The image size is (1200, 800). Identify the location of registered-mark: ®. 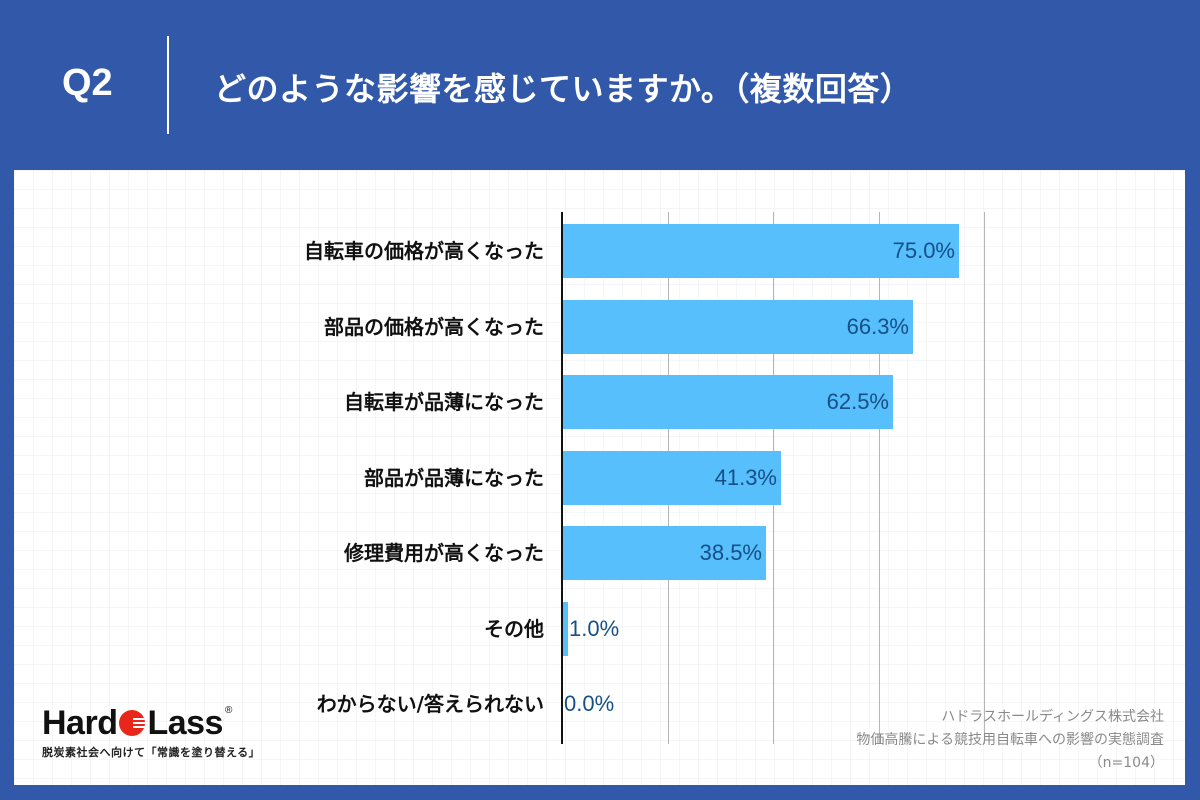
(228, 710).